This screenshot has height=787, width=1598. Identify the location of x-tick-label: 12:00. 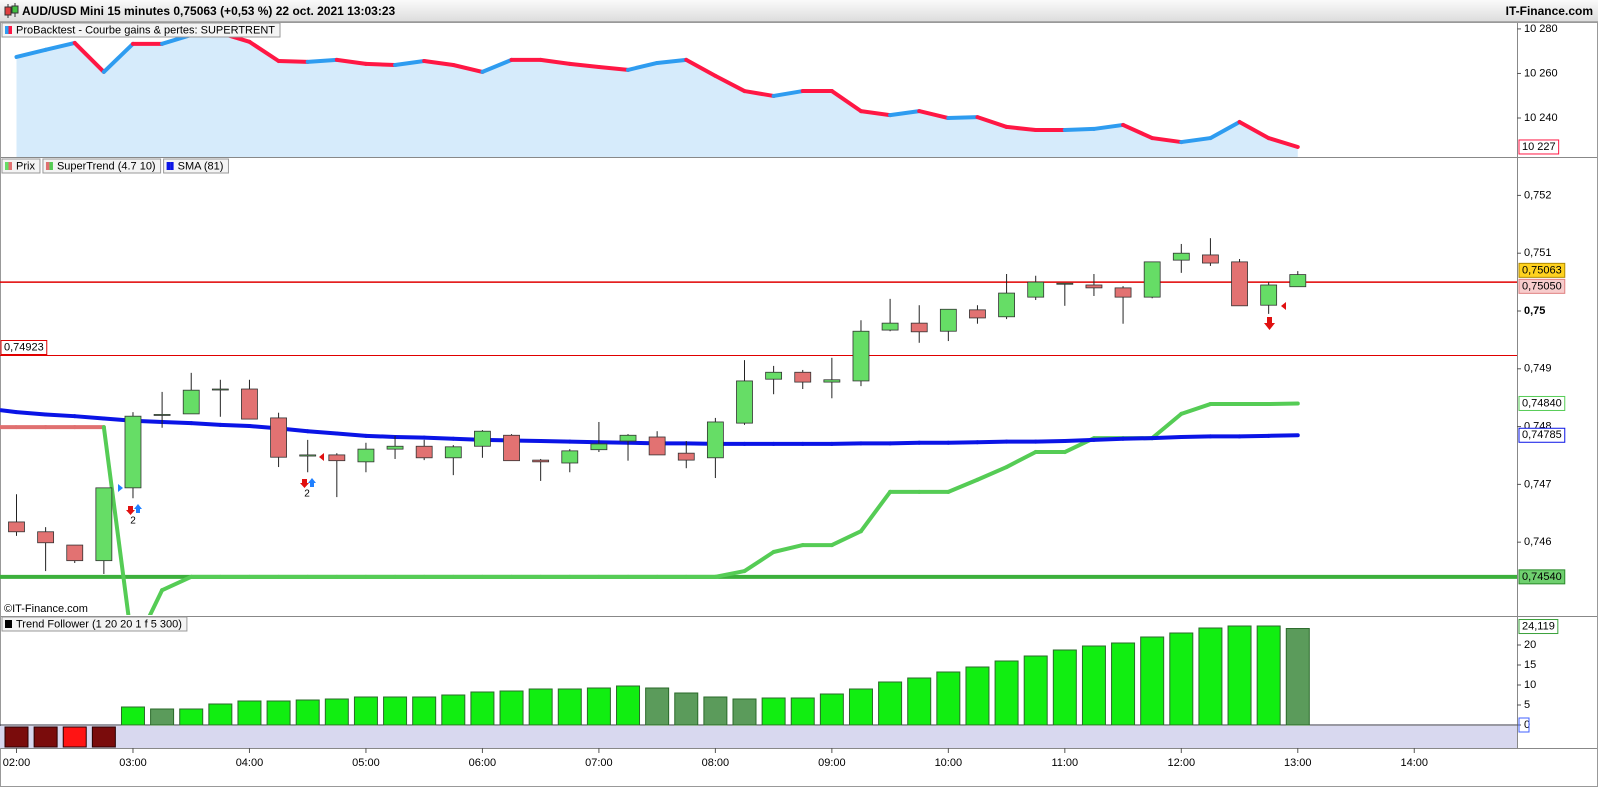
(1182, 763).